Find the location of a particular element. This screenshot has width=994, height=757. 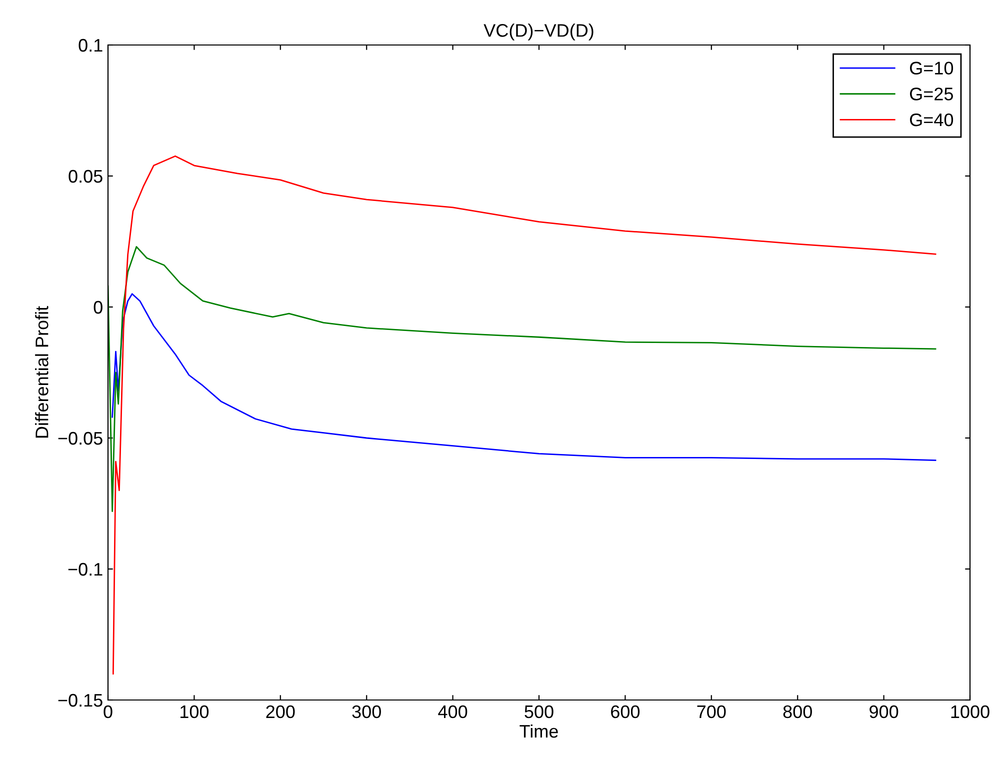

y-tick-label: −0.05 is located at coordinates (80, 438).